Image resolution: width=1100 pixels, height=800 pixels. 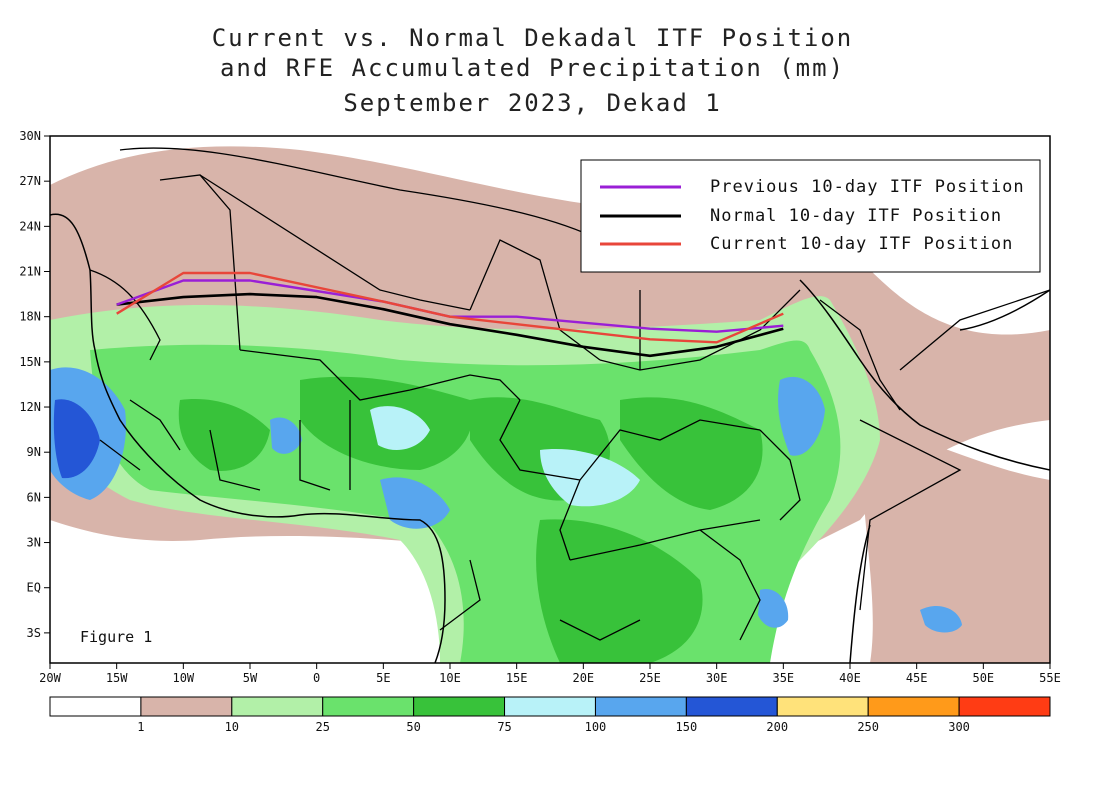 What do you see at coordinates (232, 727) in the screenshot?
I see `colorbar-tick-label: 10` at bounding box center [232, 727].